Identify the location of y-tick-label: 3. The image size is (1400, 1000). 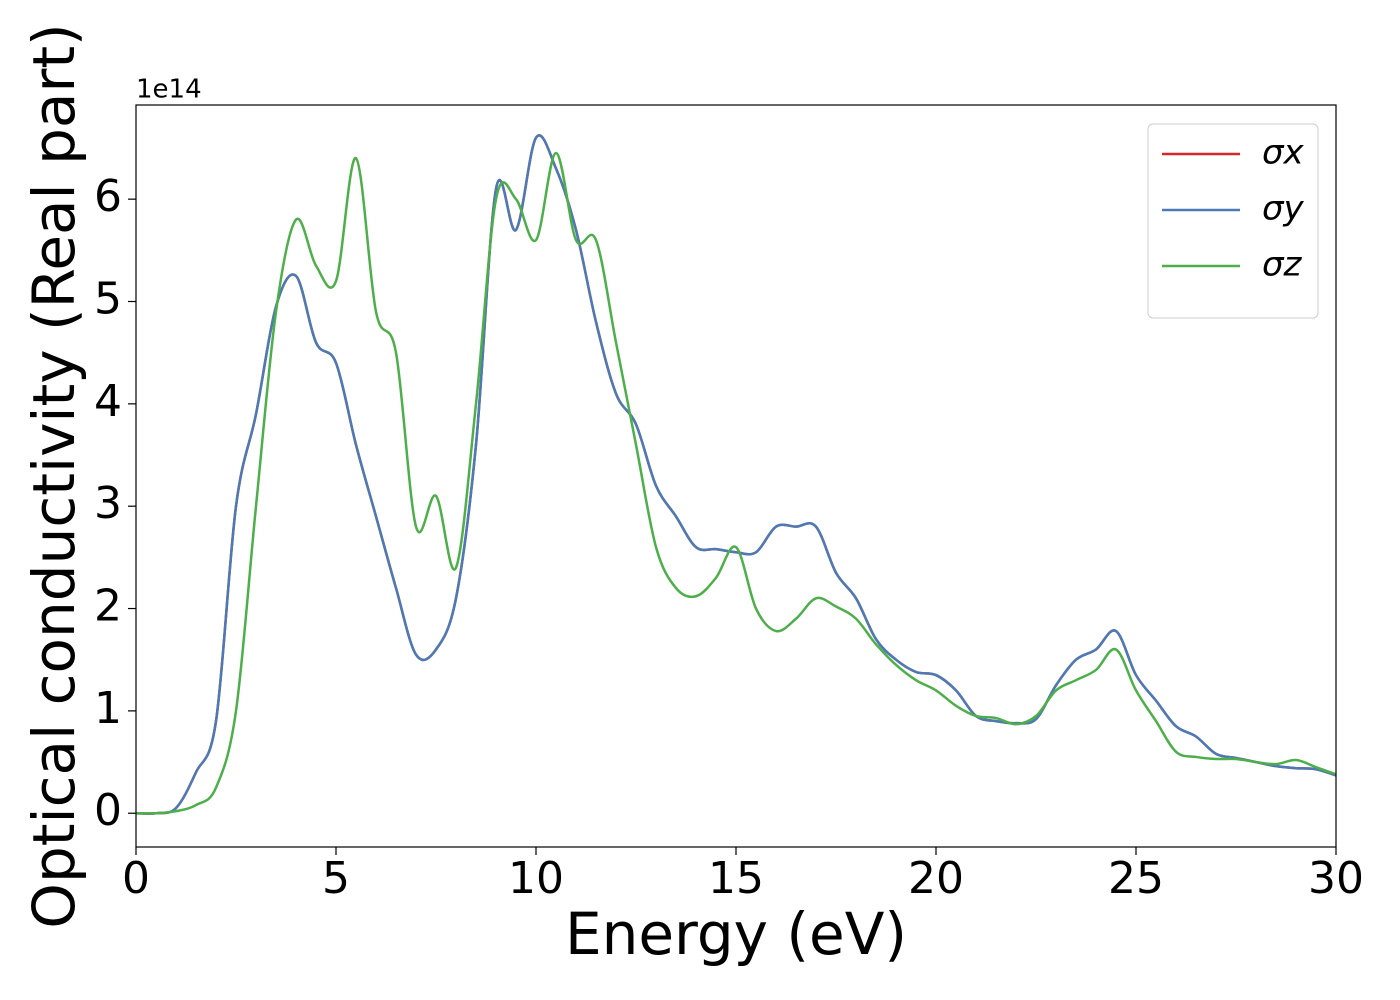
(108, 503).